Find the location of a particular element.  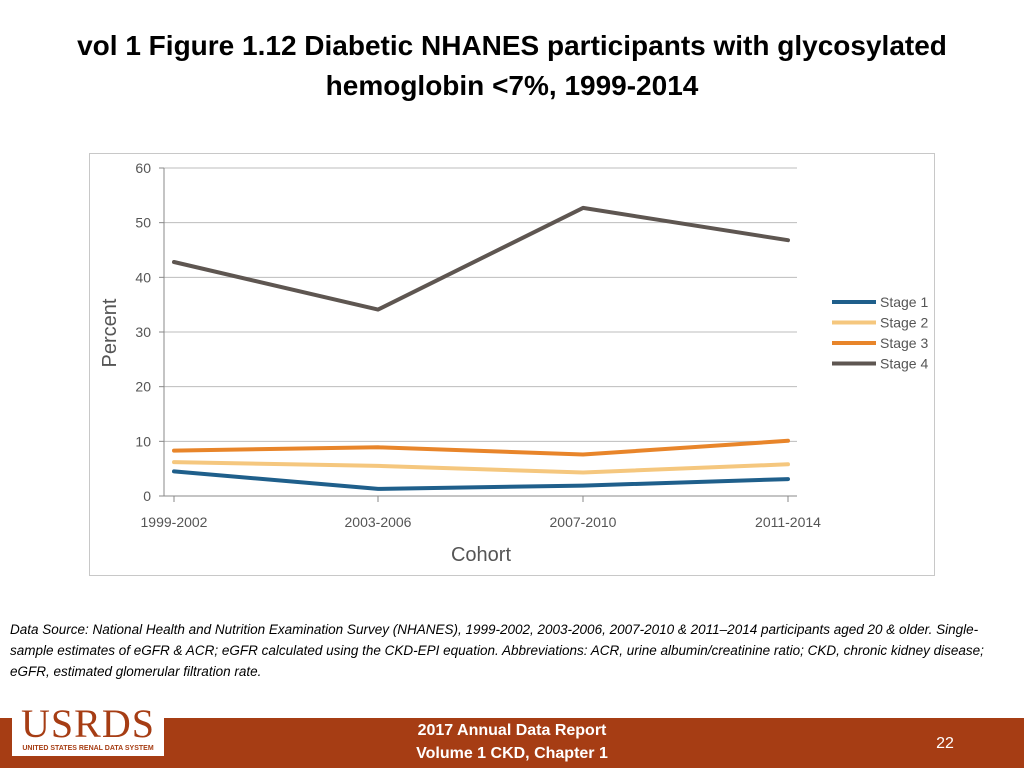

usrds-logo: USRDS UNITED STATES RENAL DATA SYSTEM is located at coordinates (88, 730).